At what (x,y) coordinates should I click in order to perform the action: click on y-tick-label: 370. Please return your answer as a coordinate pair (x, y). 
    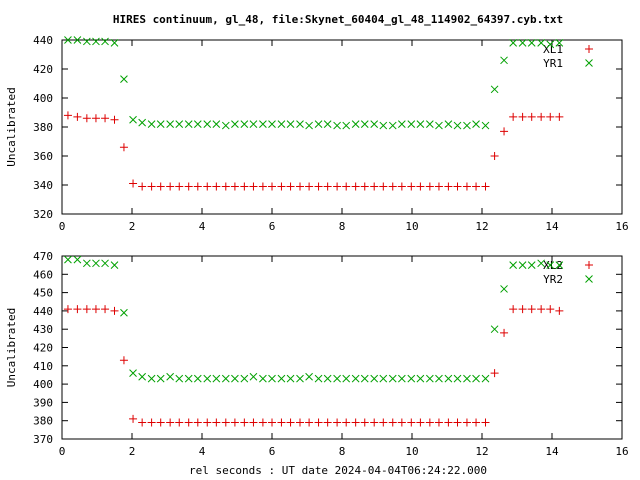
    Looking at the image, I should click on (43, 439).